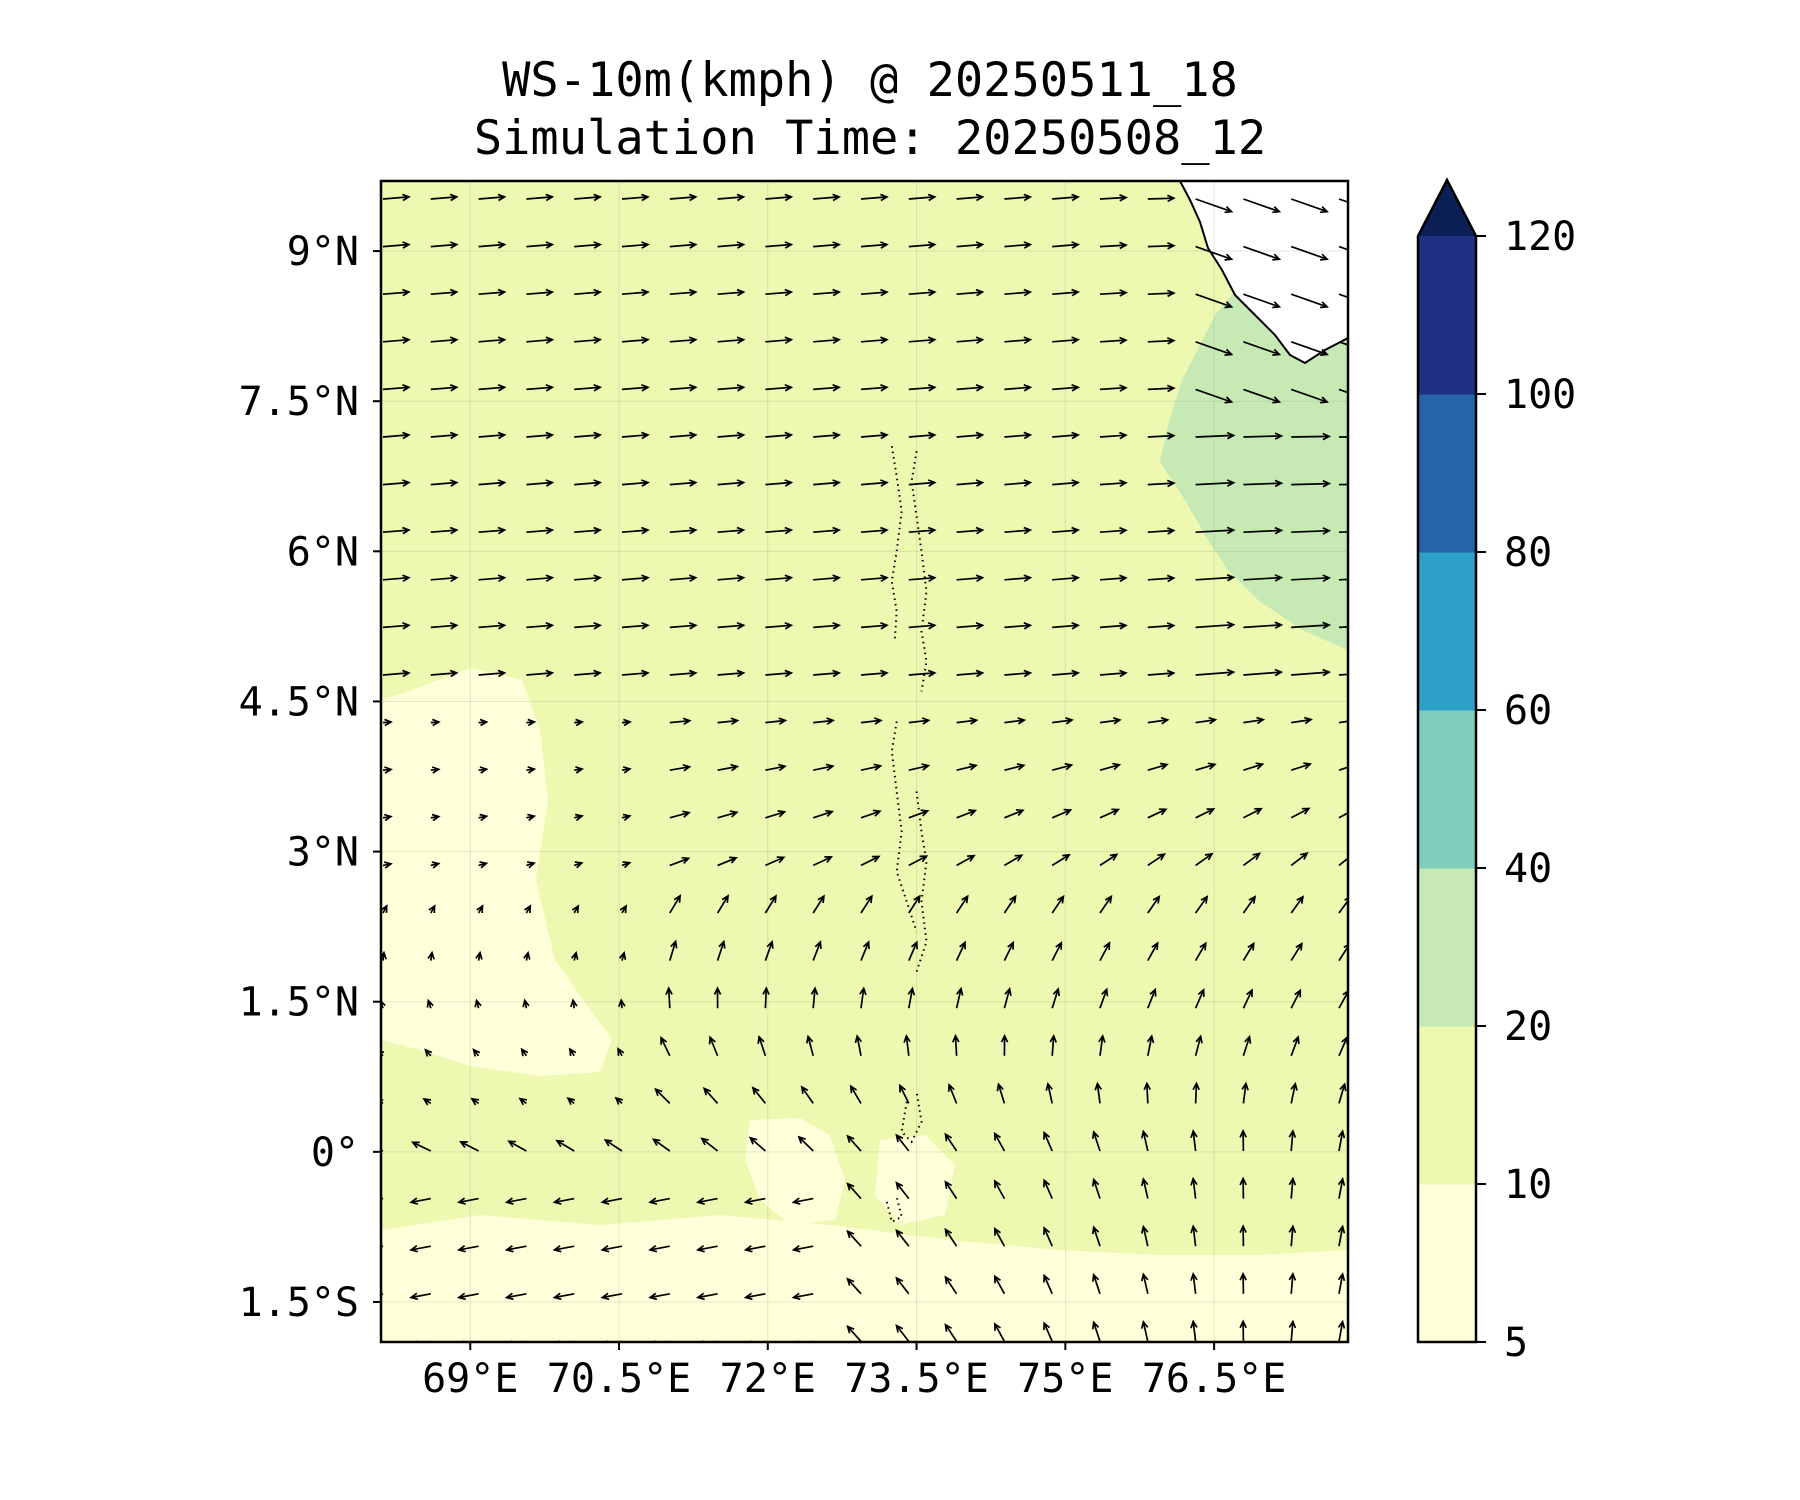 The height and width of the screenshot is (1500, 1800). I want to click on x-axis: 69°E 70.5°E 72°E 73.5°E 75°E 76.5°E, so click(854, 1372).